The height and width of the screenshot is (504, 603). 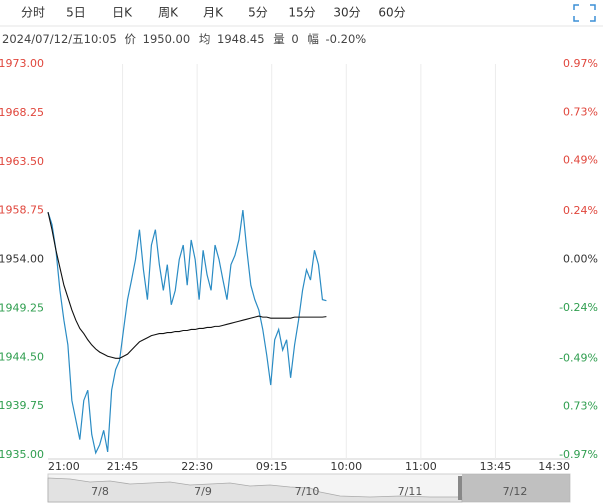 What do you see at coordinates (258, 13) in the screenshot?
I see `tab: 5分` at bounding box center [258, 13].